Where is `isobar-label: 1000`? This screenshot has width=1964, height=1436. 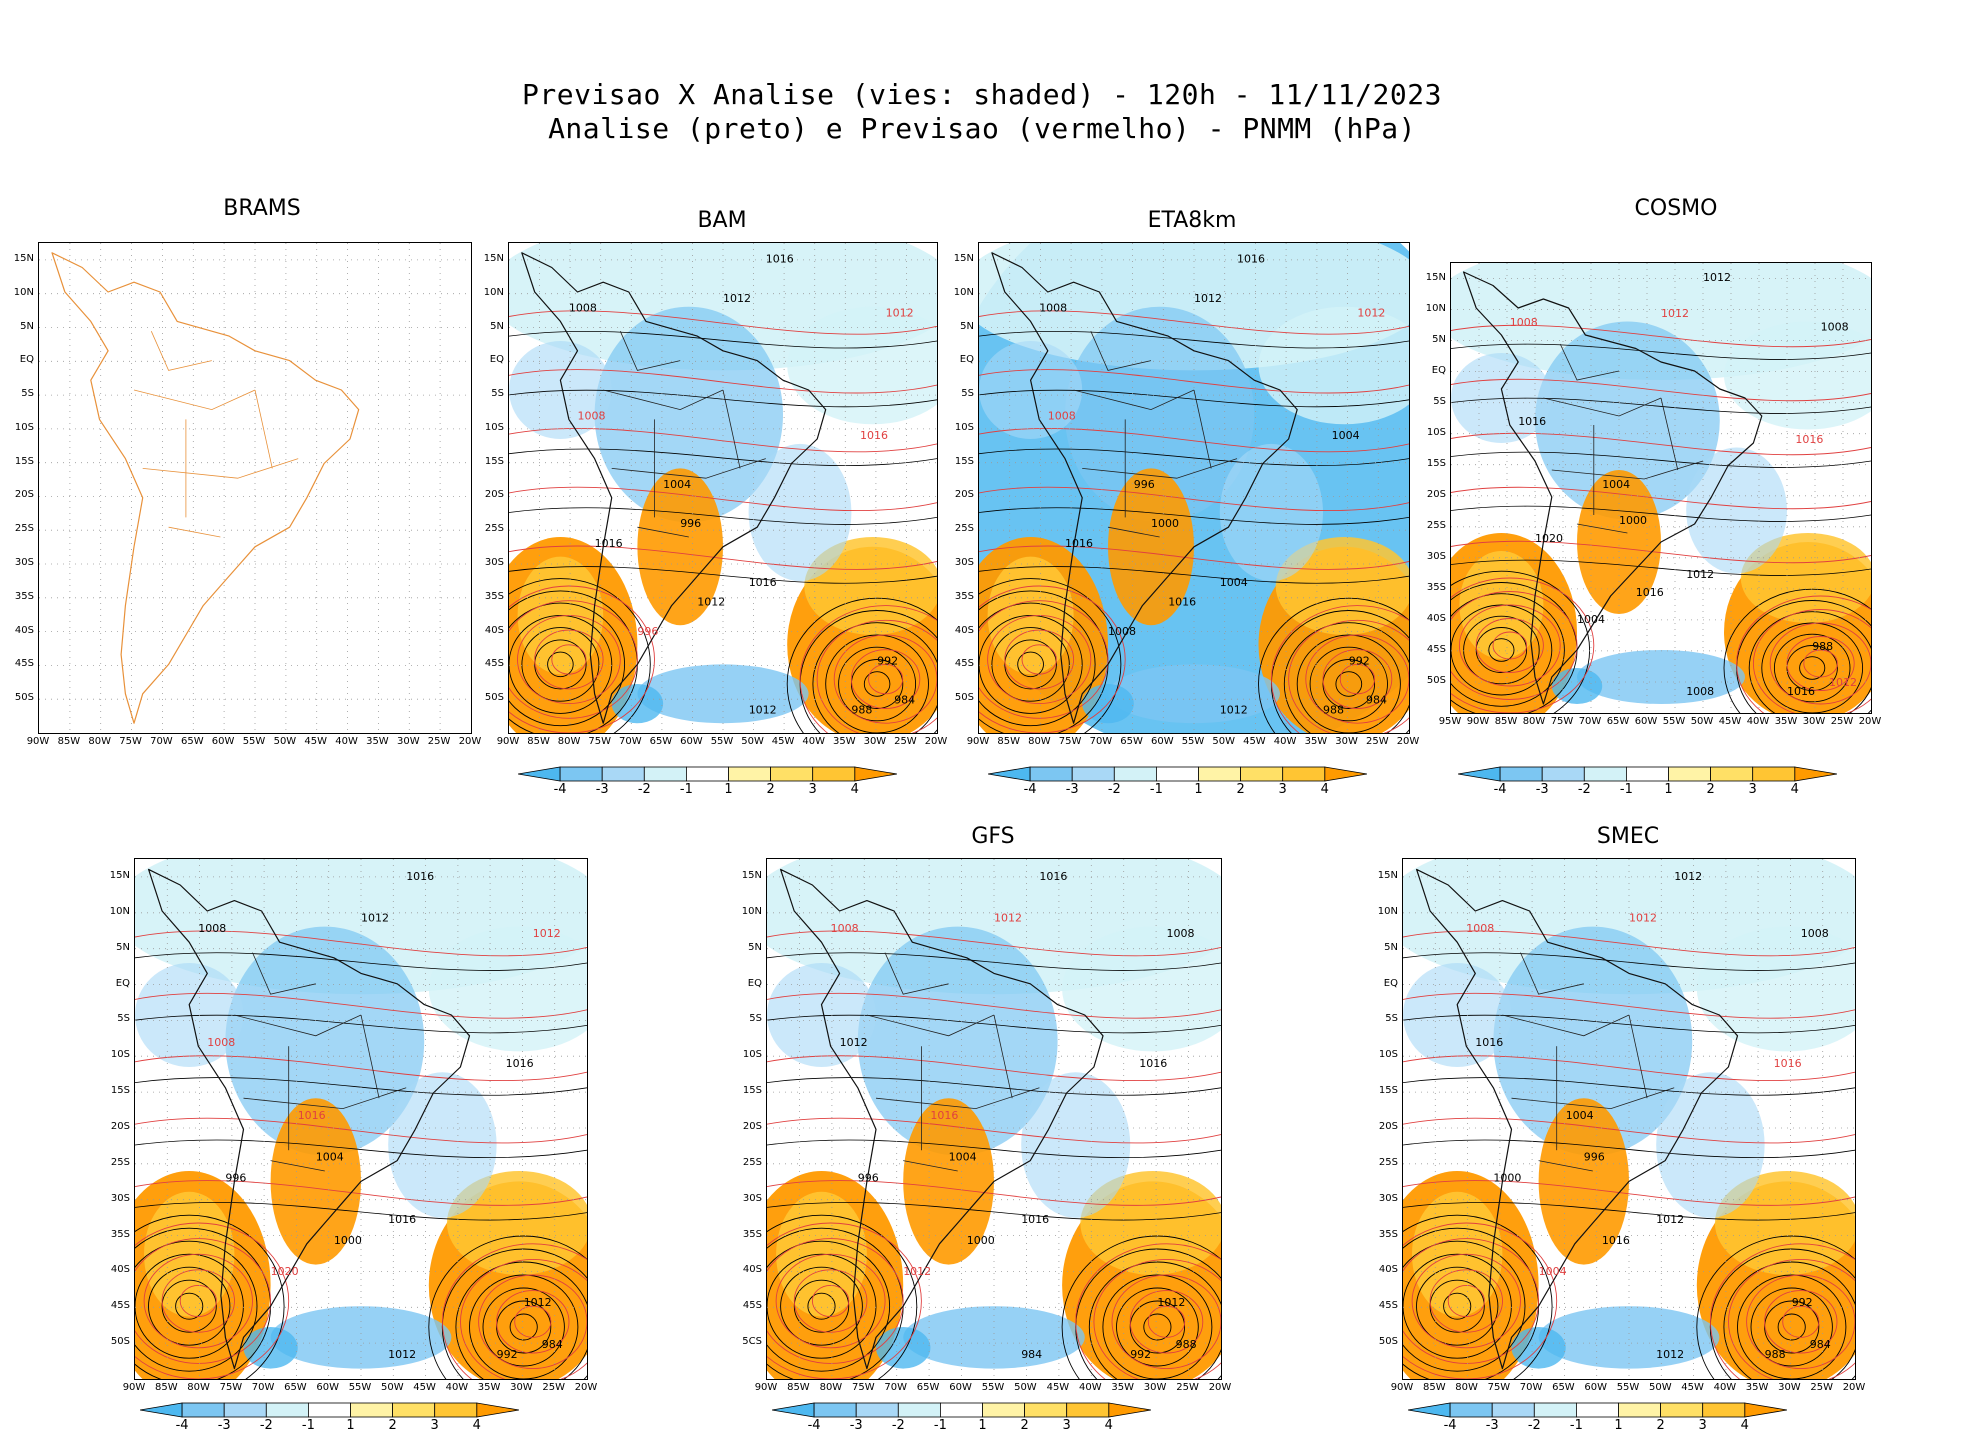 isobar-label: 1000 is located at coordinates (981, 1240).